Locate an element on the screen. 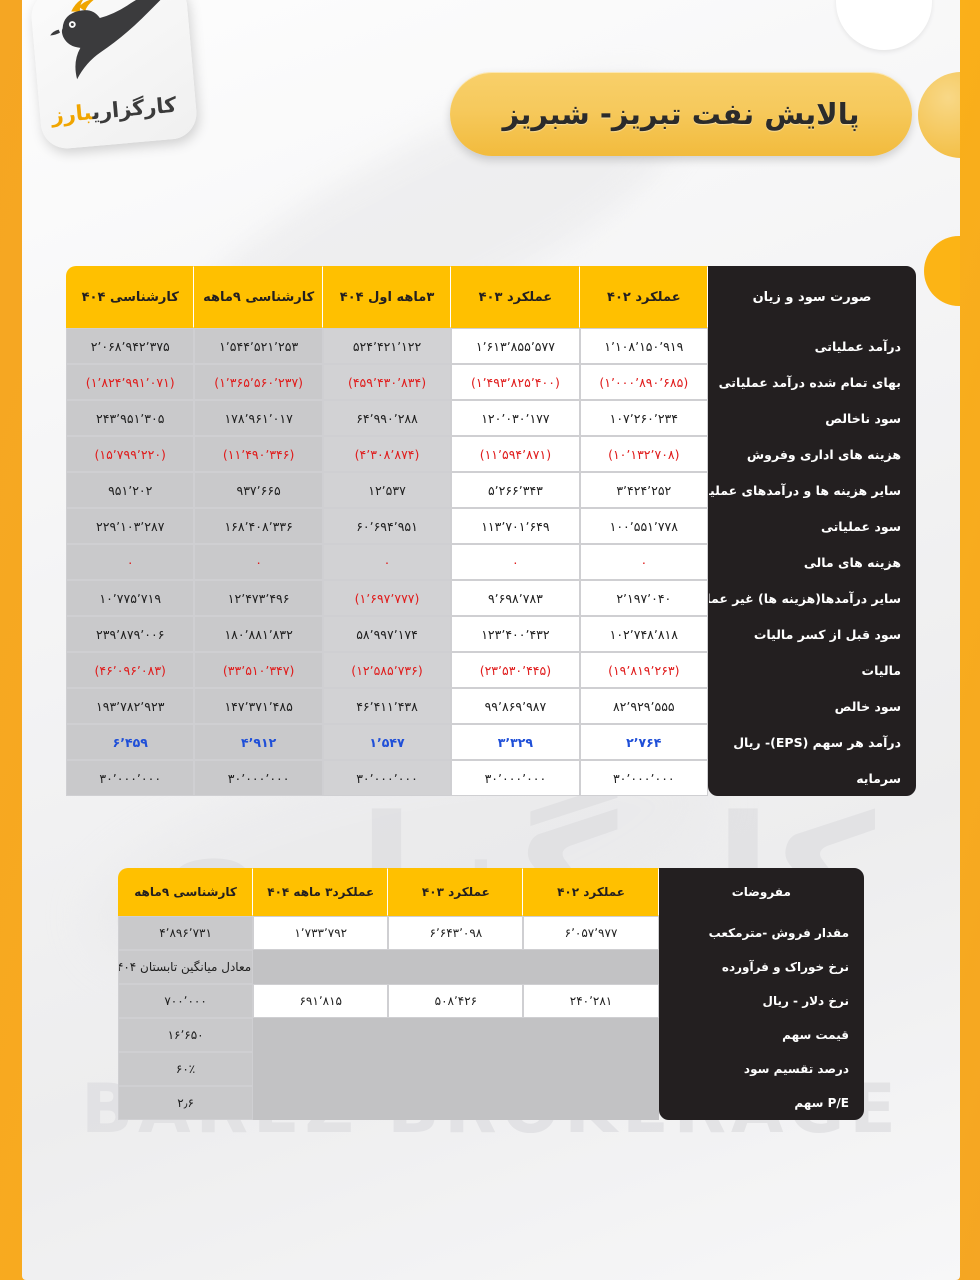  cell-value: ۱۷۸٬۹۶۱٬۰۱۷ is located at coordinates (258, 418).